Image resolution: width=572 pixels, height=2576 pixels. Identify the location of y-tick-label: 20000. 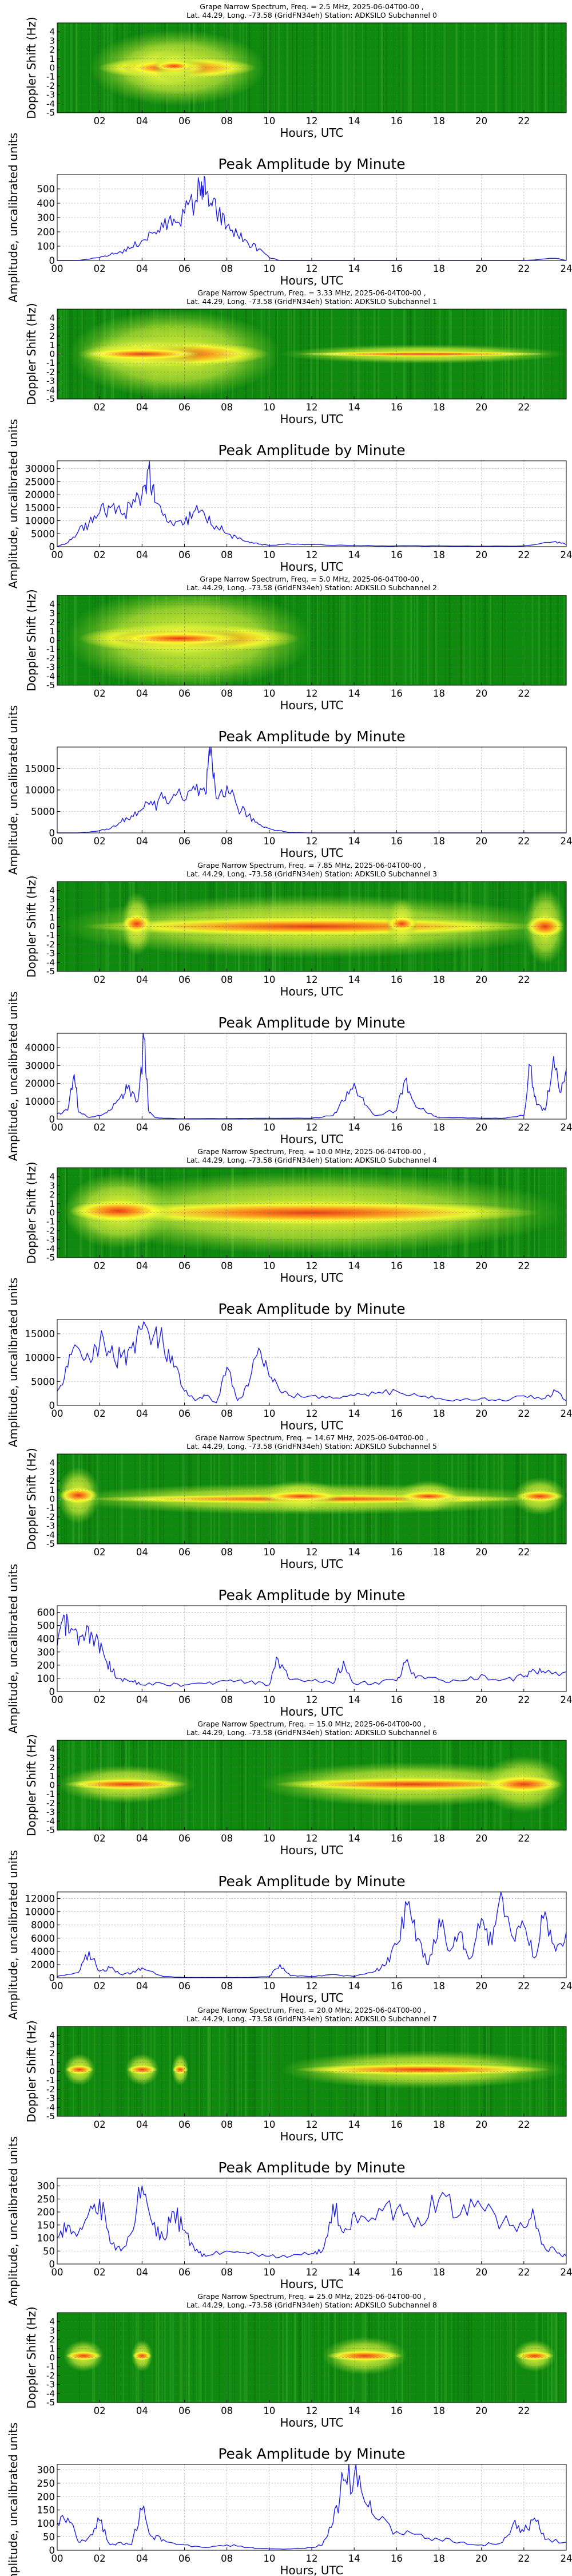
(40, 1083).